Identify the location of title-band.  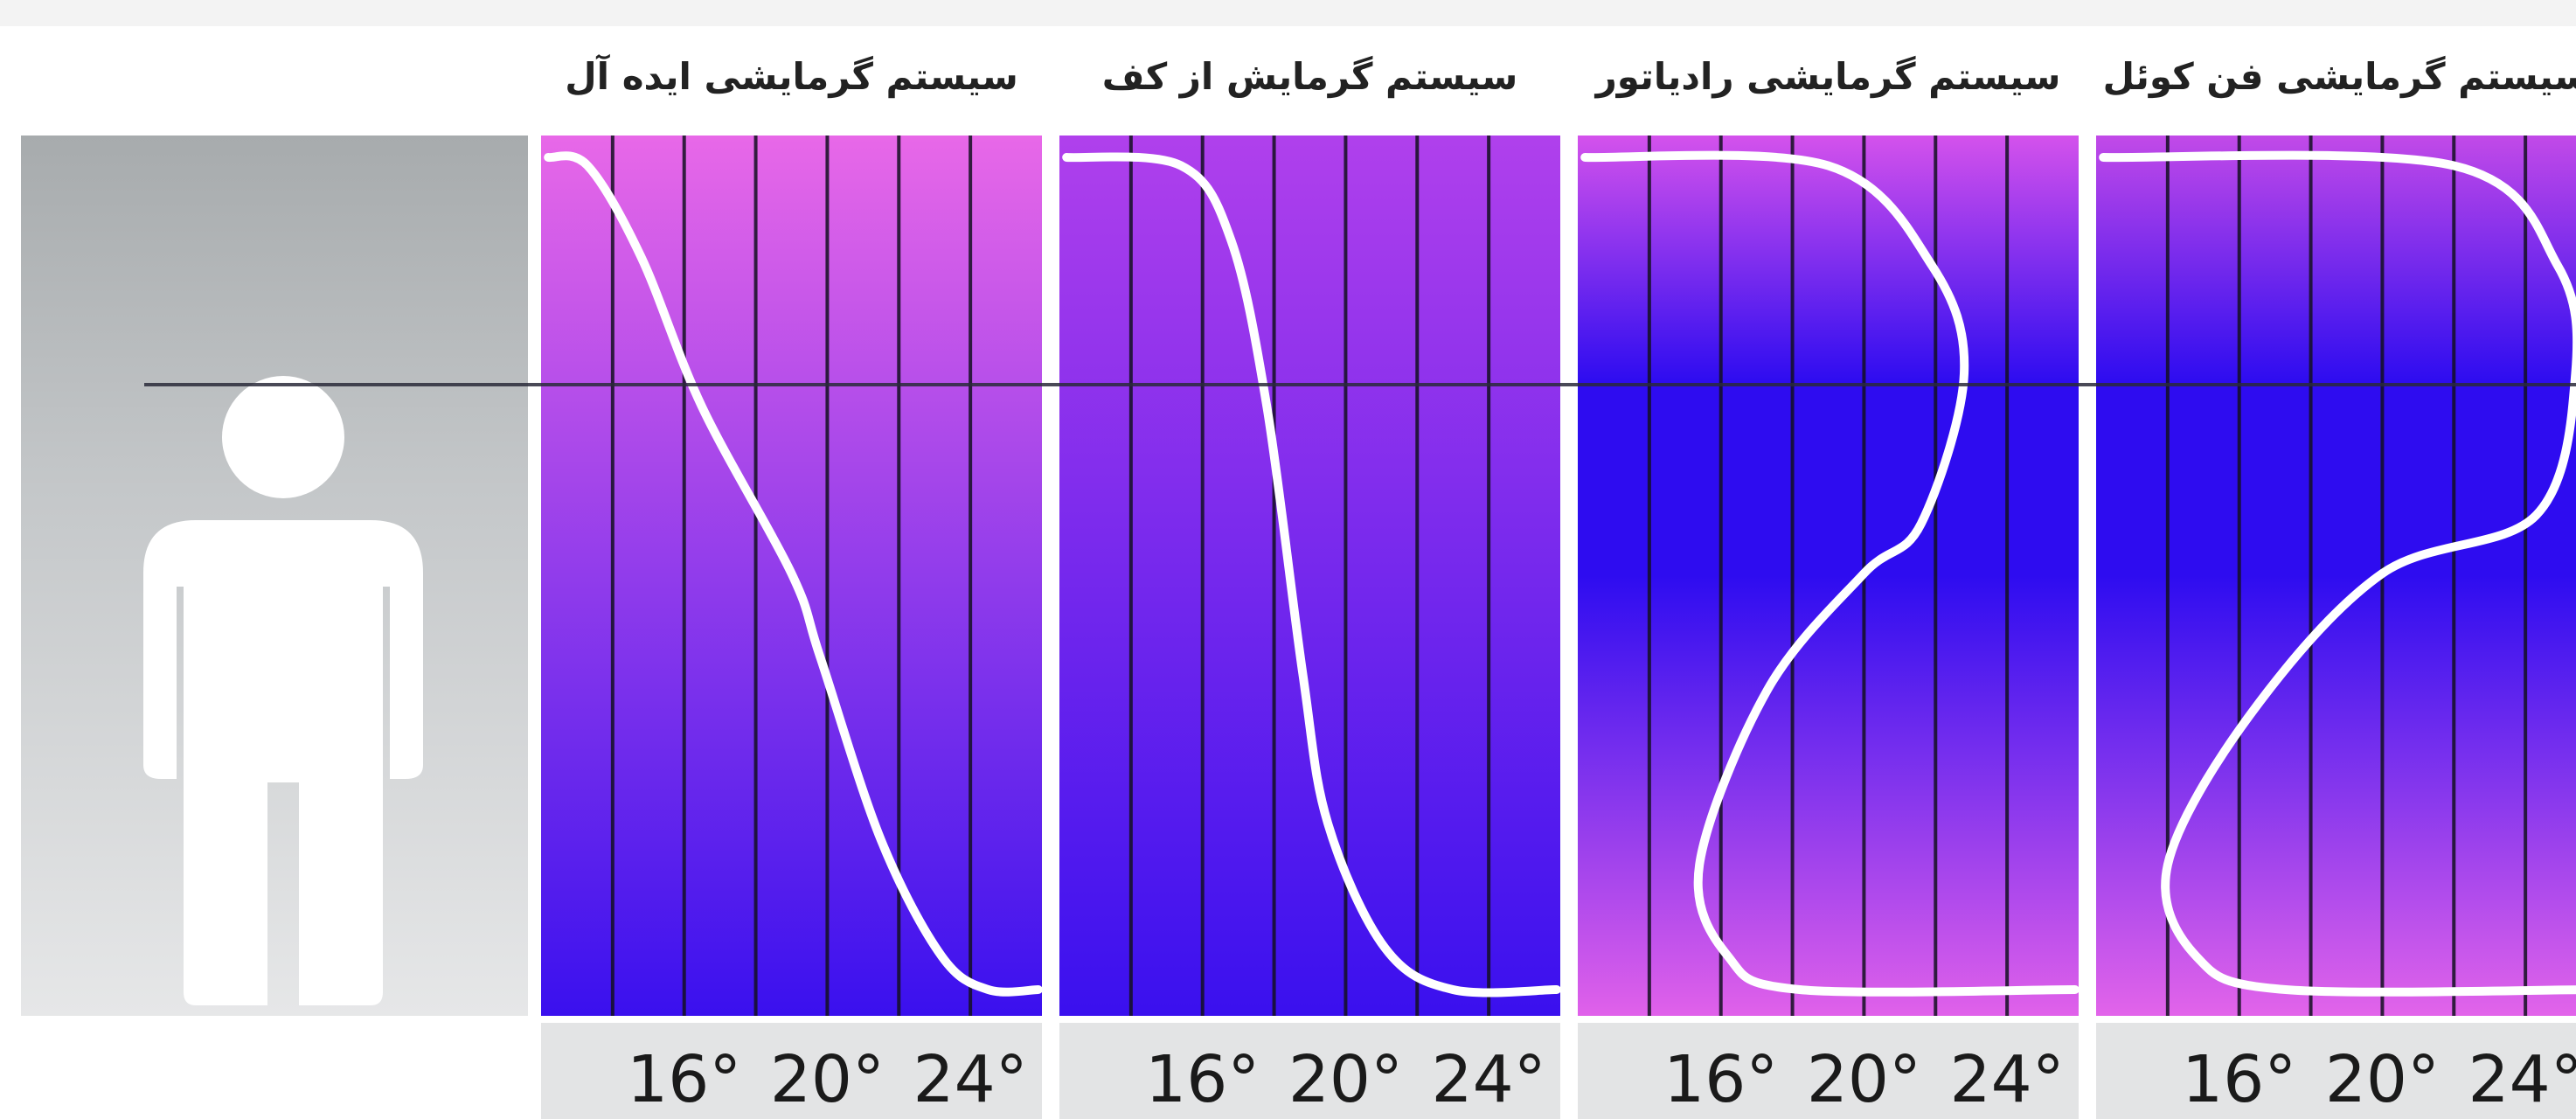
(1288, 77).